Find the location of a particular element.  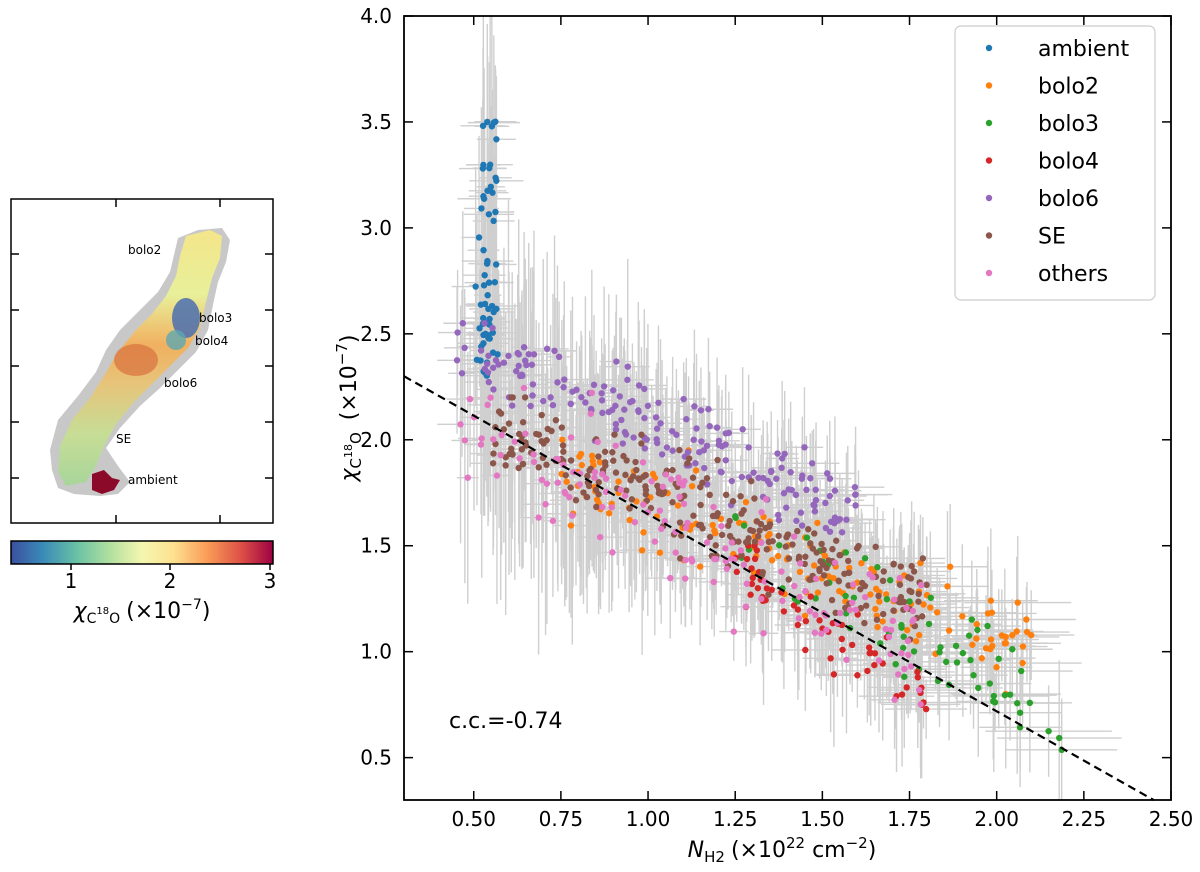

x-tick-label: 0.75 is located at coordinates (561, 819).